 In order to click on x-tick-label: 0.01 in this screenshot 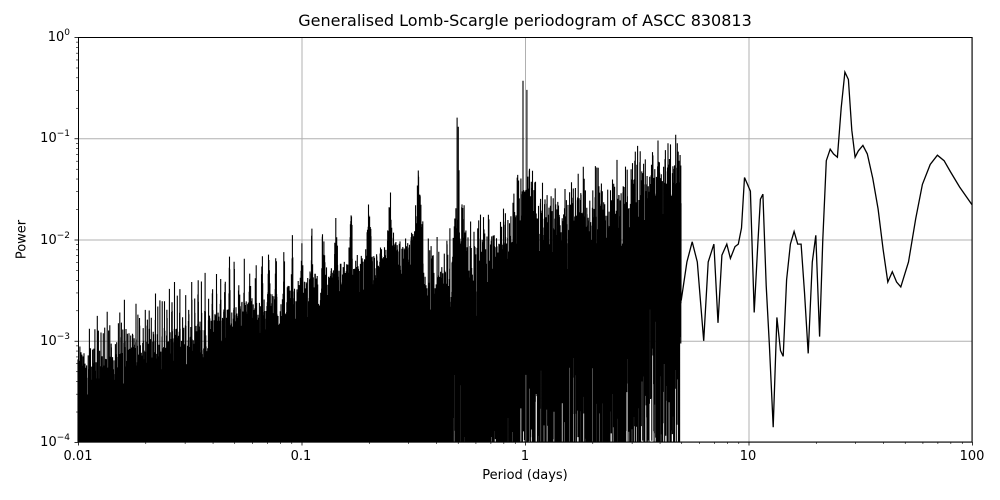, I will do `click(78, 456)`.